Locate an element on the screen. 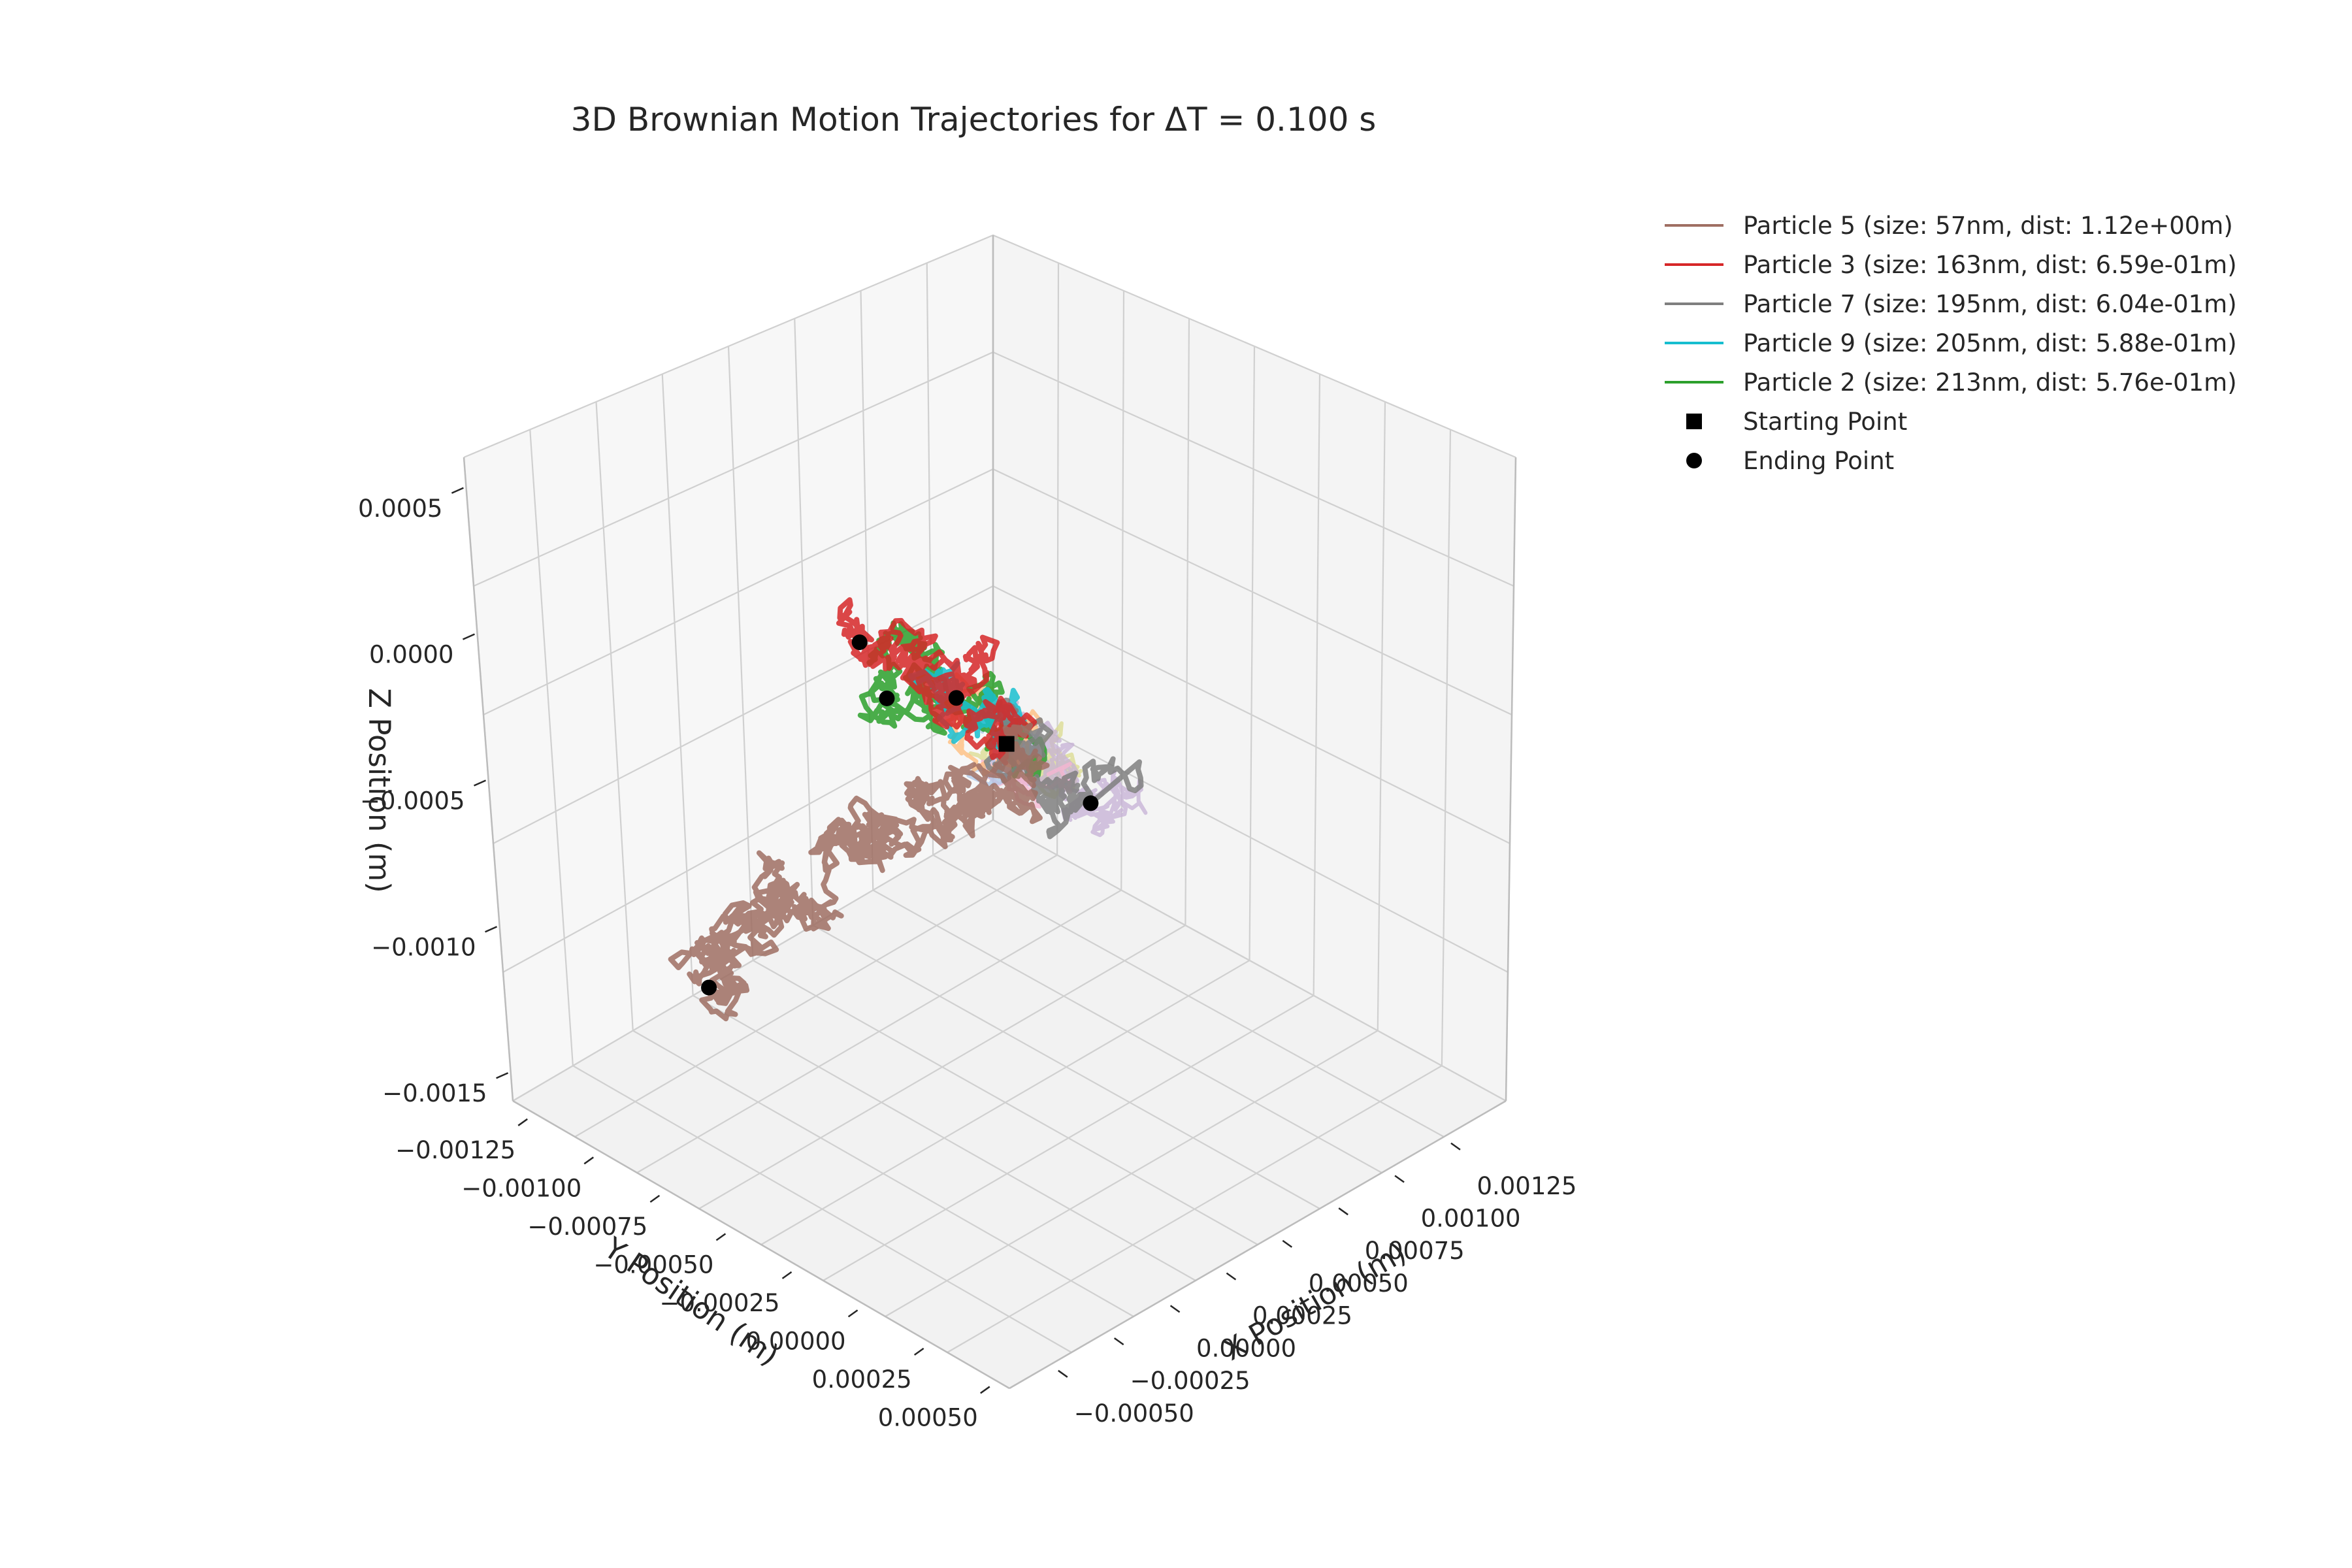 This screenshot has height=1568, width=2352. z-axis-line is located at coordinates (488, 779).